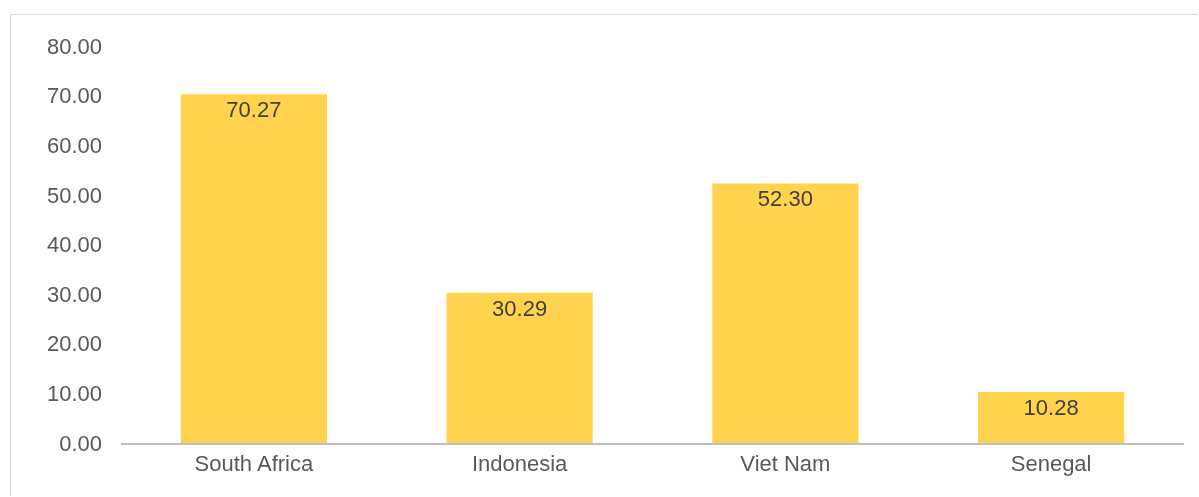 The width and height of the screenshot is (1199, 497). Describe the element at coordinates (254, 110) in the screenshot. I see `data-label: 70.27` at that location.